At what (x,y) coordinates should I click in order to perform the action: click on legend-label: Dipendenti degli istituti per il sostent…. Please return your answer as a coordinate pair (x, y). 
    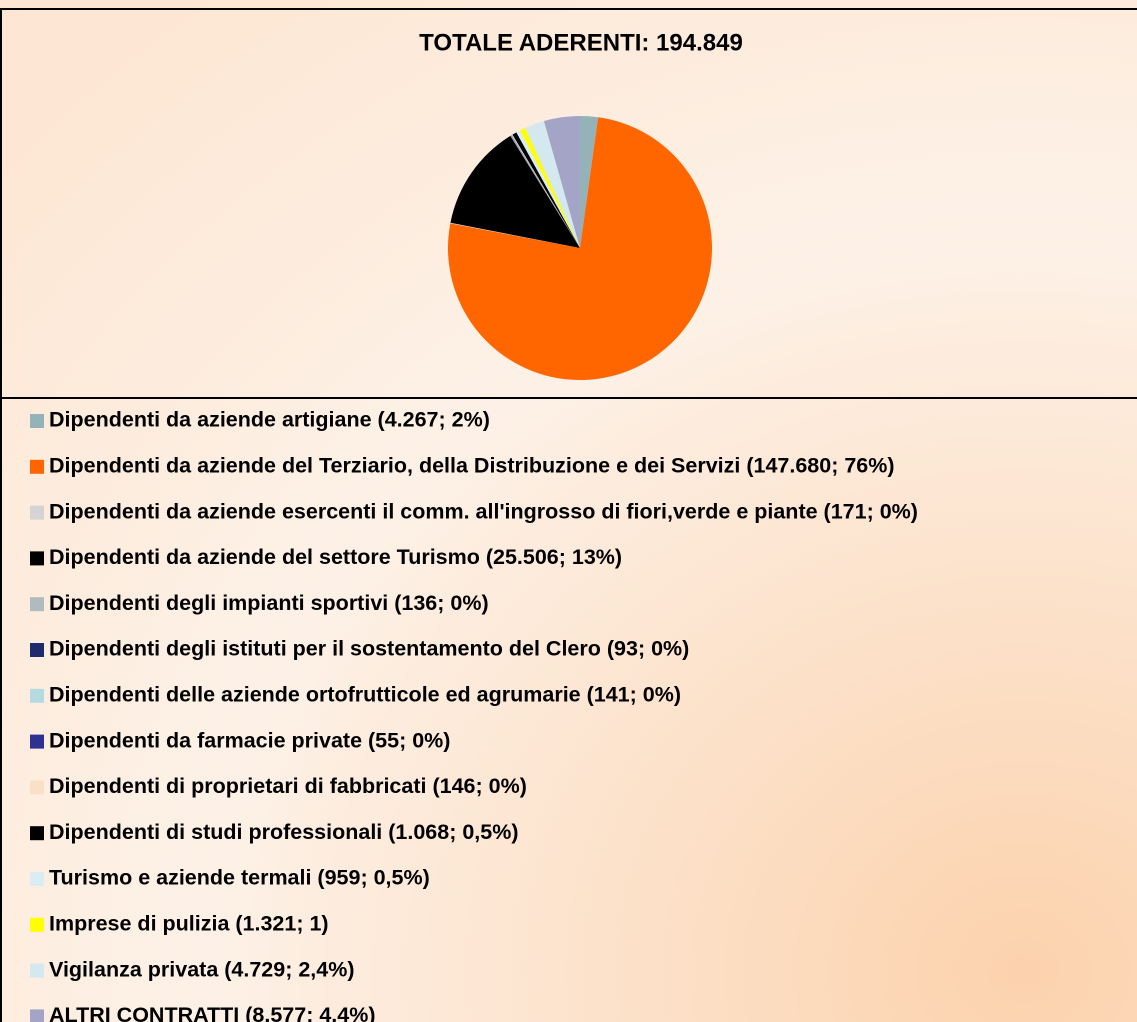
    Looking at the image, I should click on (369, 649).